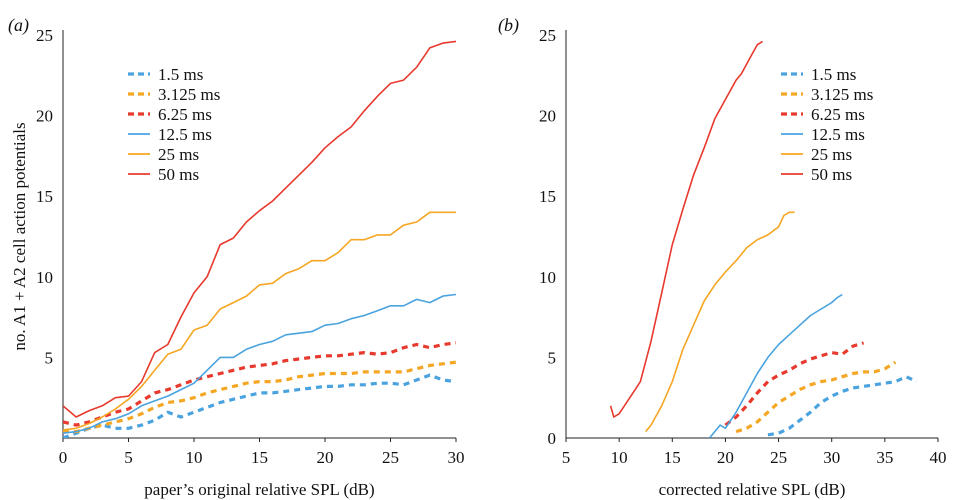  I want to click on x-tick-label: 40, so click(938, 457).